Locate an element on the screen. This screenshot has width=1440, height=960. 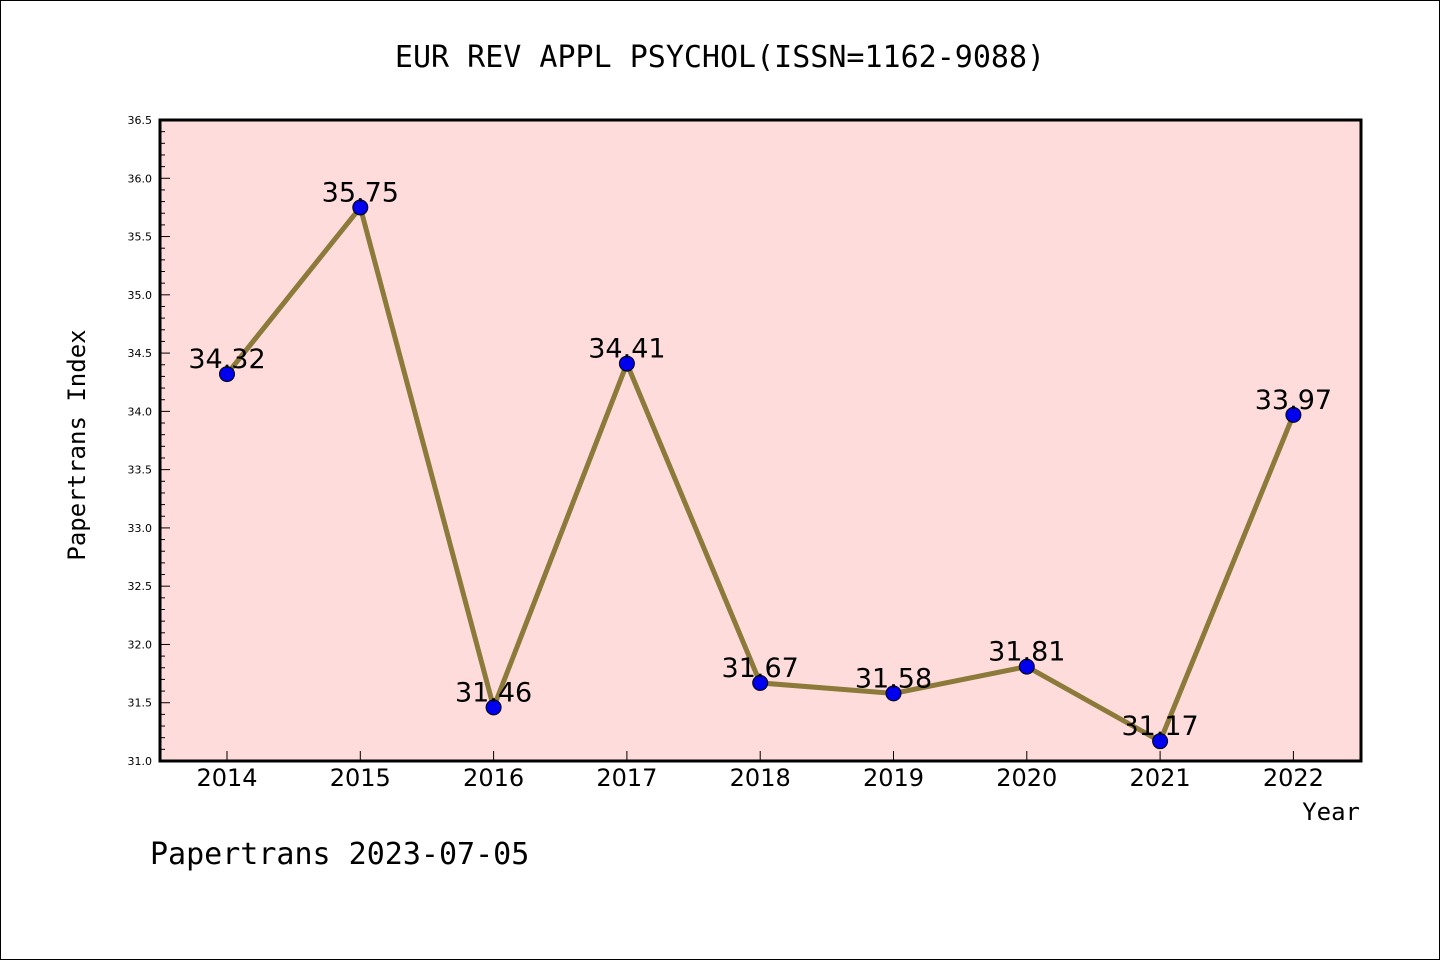
y-tick-label: 32.0 is located at coordinates (140, 644).